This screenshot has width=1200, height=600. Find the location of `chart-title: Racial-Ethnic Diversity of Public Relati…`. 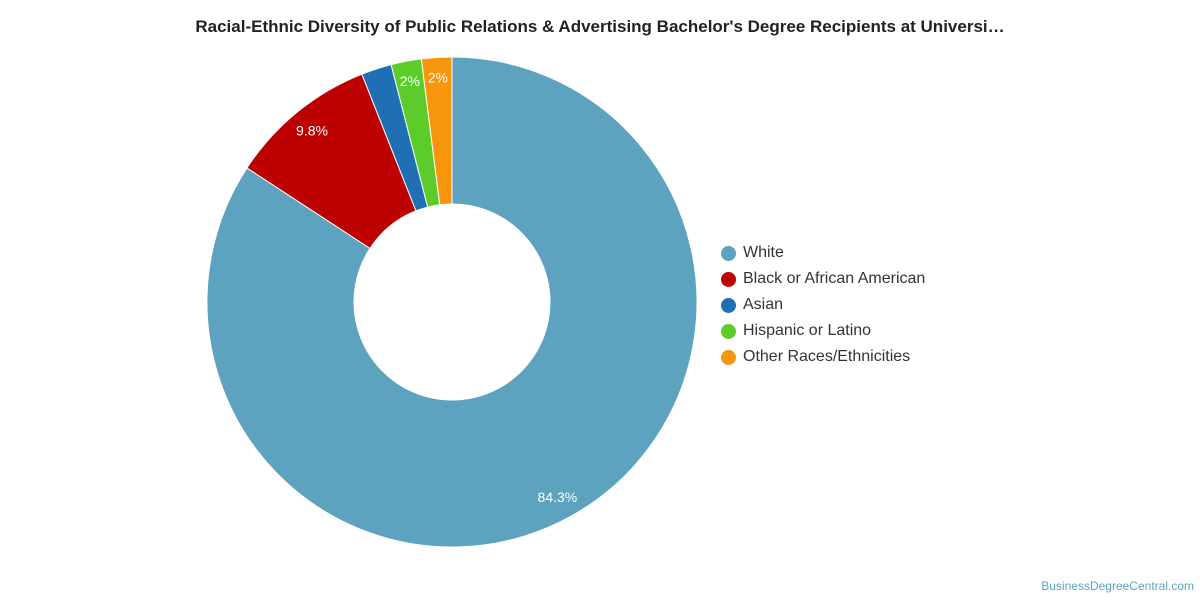

chart-title: Racial-Ethnic Diversity of Public Relati… is located at coordinates (600, 26).